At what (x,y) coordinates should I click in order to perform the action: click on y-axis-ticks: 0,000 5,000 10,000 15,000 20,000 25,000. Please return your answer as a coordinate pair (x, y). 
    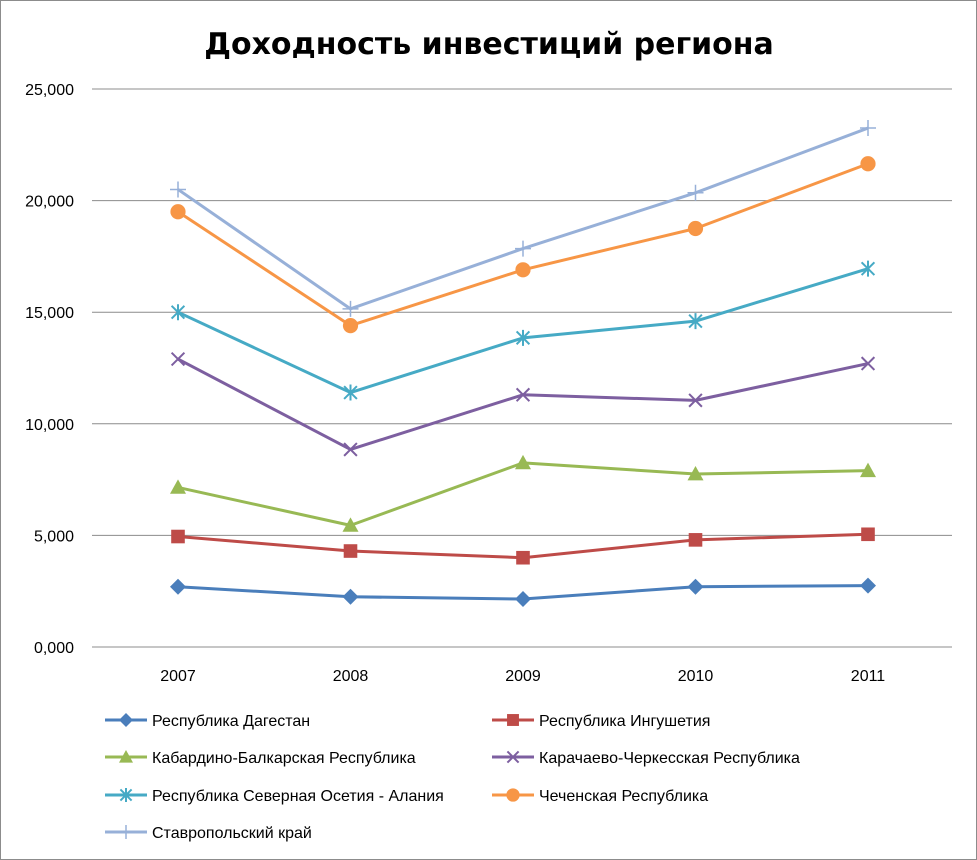
    Looking at the image, I should click on (49, 369).